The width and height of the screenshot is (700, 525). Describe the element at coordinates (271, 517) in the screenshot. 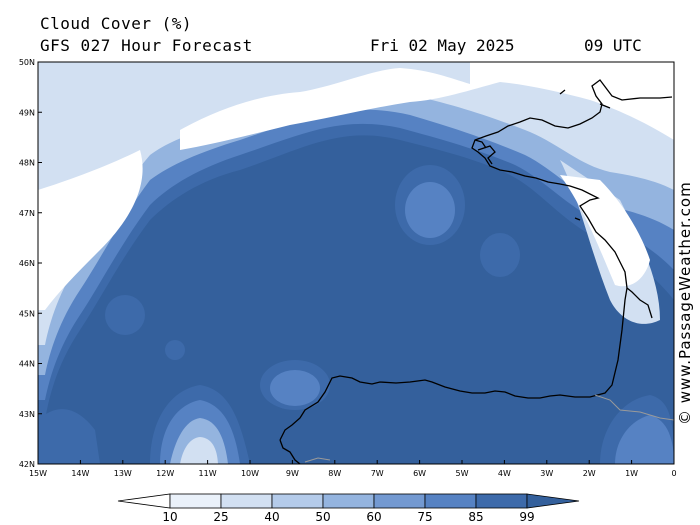

I see `legend-level-label: 40` at that location.